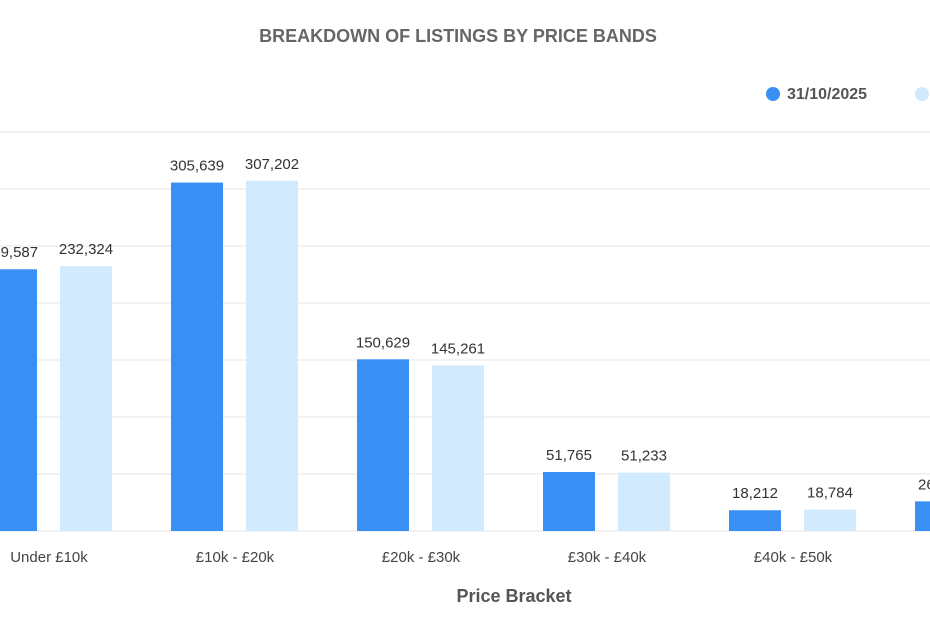 The width and height of the screenshot is (930, 620). What do you see at coordinates (49, 557) in the screenshot?
I see `x-tick-label: Under £10k` at bounding box center [49, 557].